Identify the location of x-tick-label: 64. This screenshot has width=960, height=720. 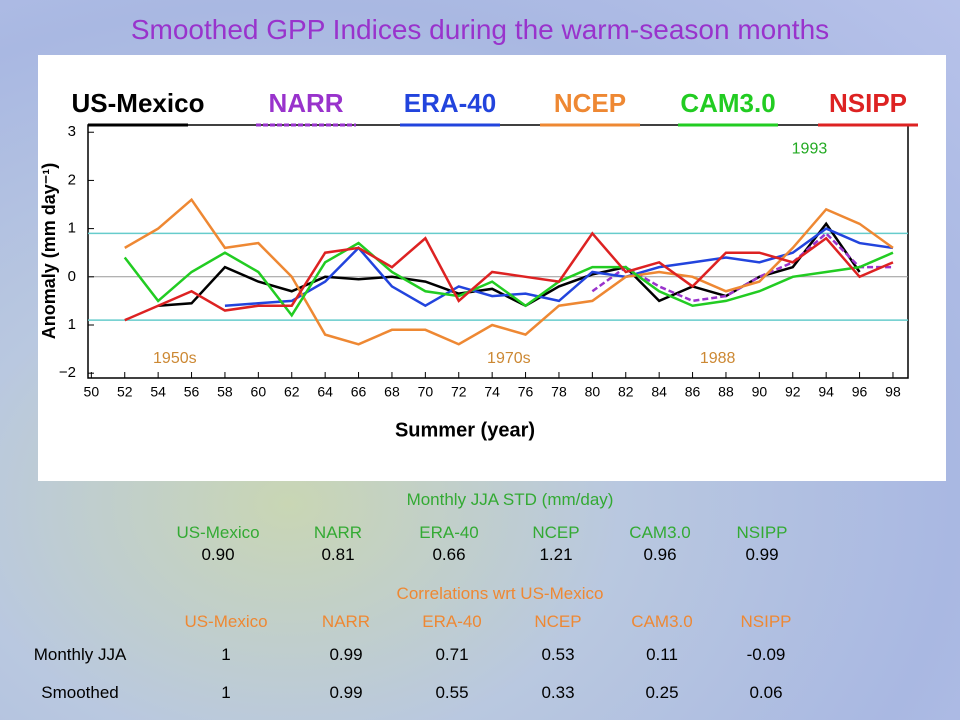
(325, 392).